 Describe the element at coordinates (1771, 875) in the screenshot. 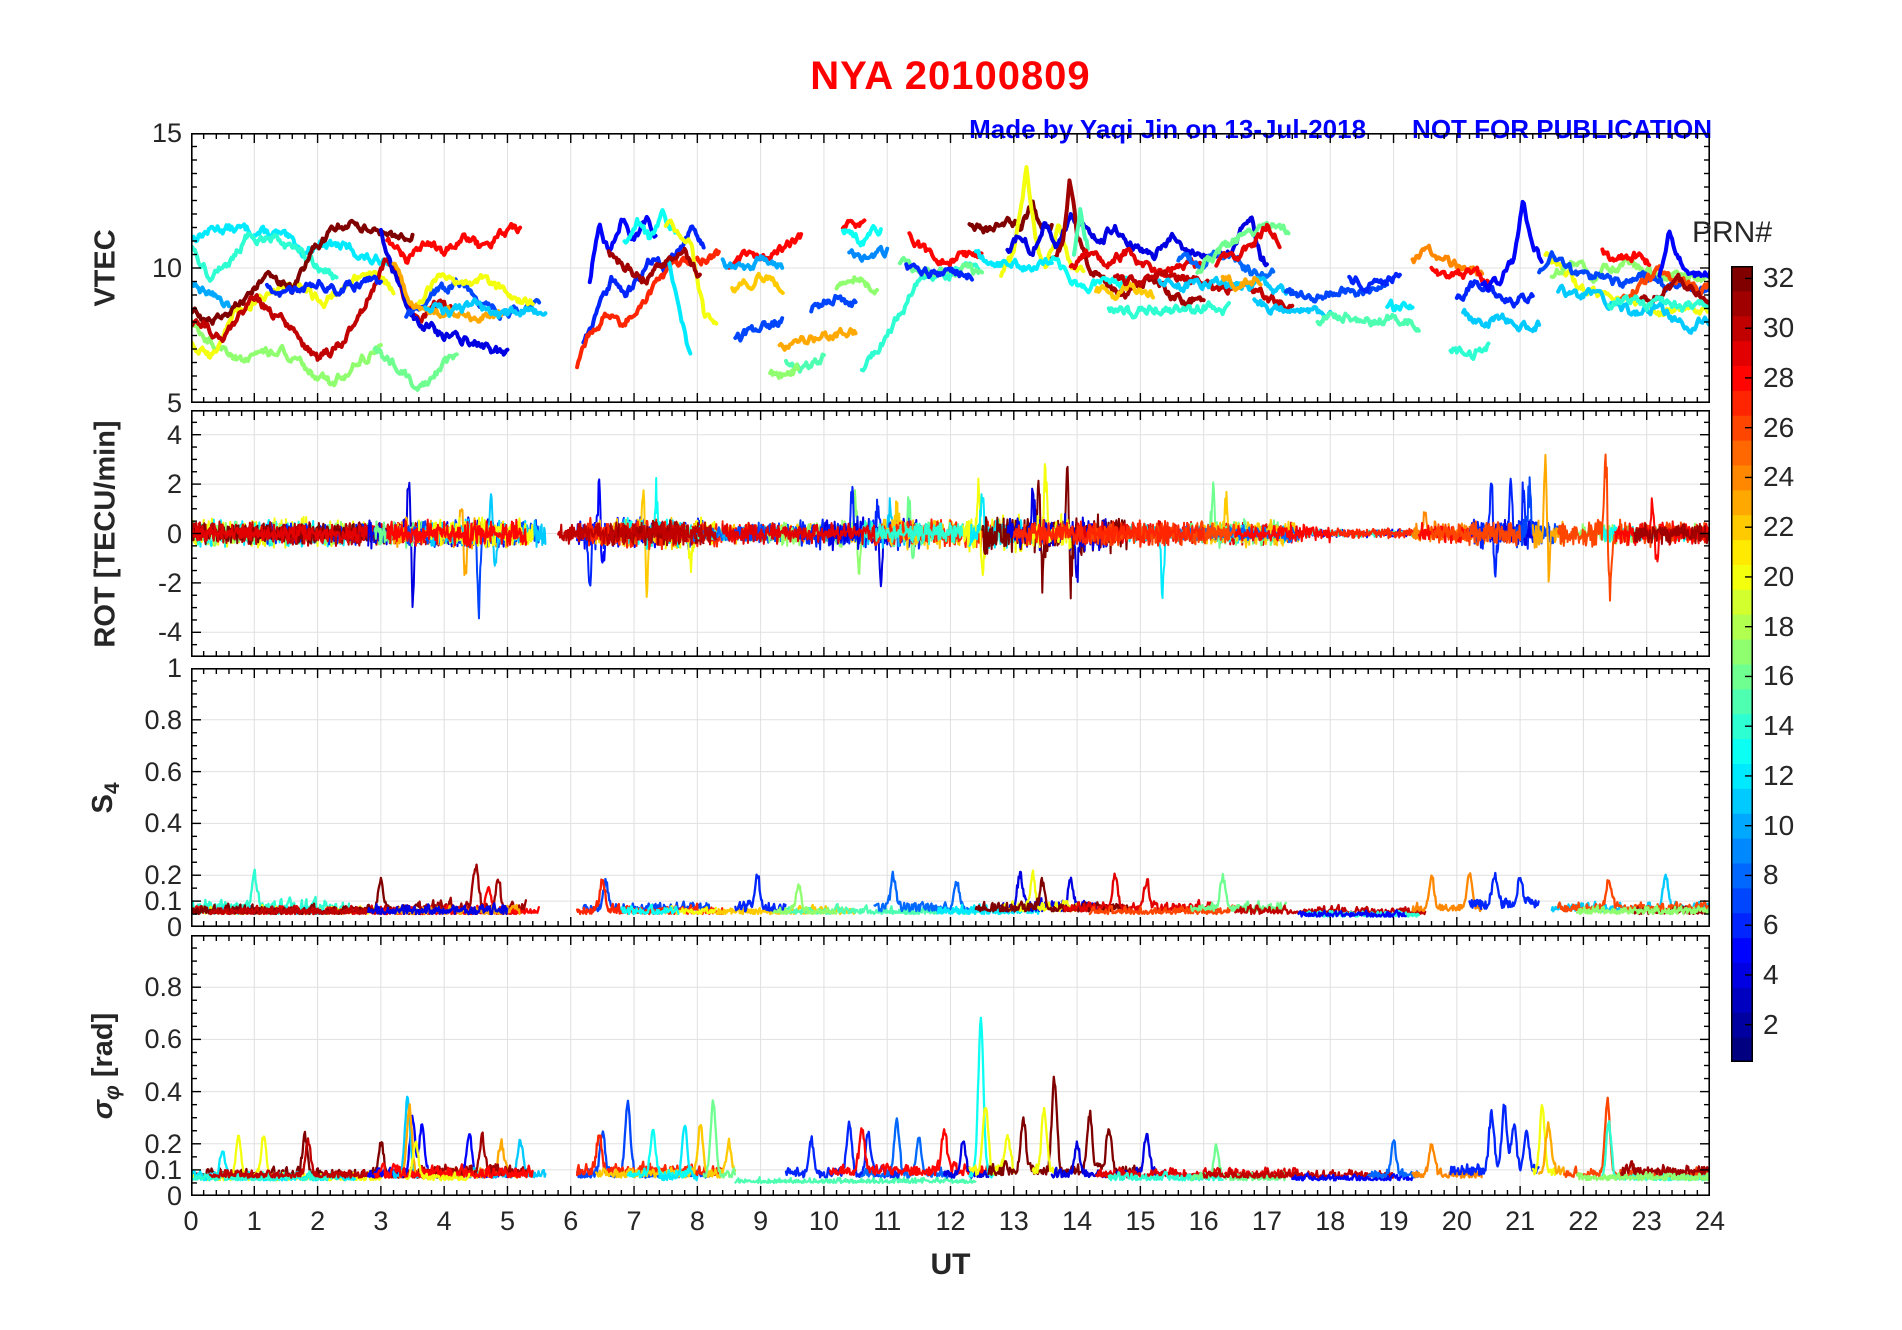

I see `colorbar-tick-label: 8` at that location.